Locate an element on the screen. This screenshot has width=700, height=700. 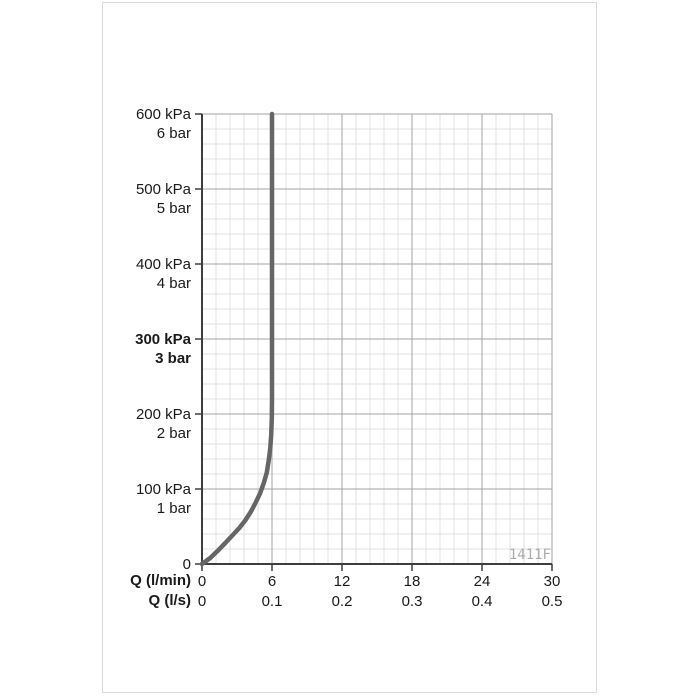
x-axis-unit-ls: Q (l/s) is located at coordinates (169, 600).